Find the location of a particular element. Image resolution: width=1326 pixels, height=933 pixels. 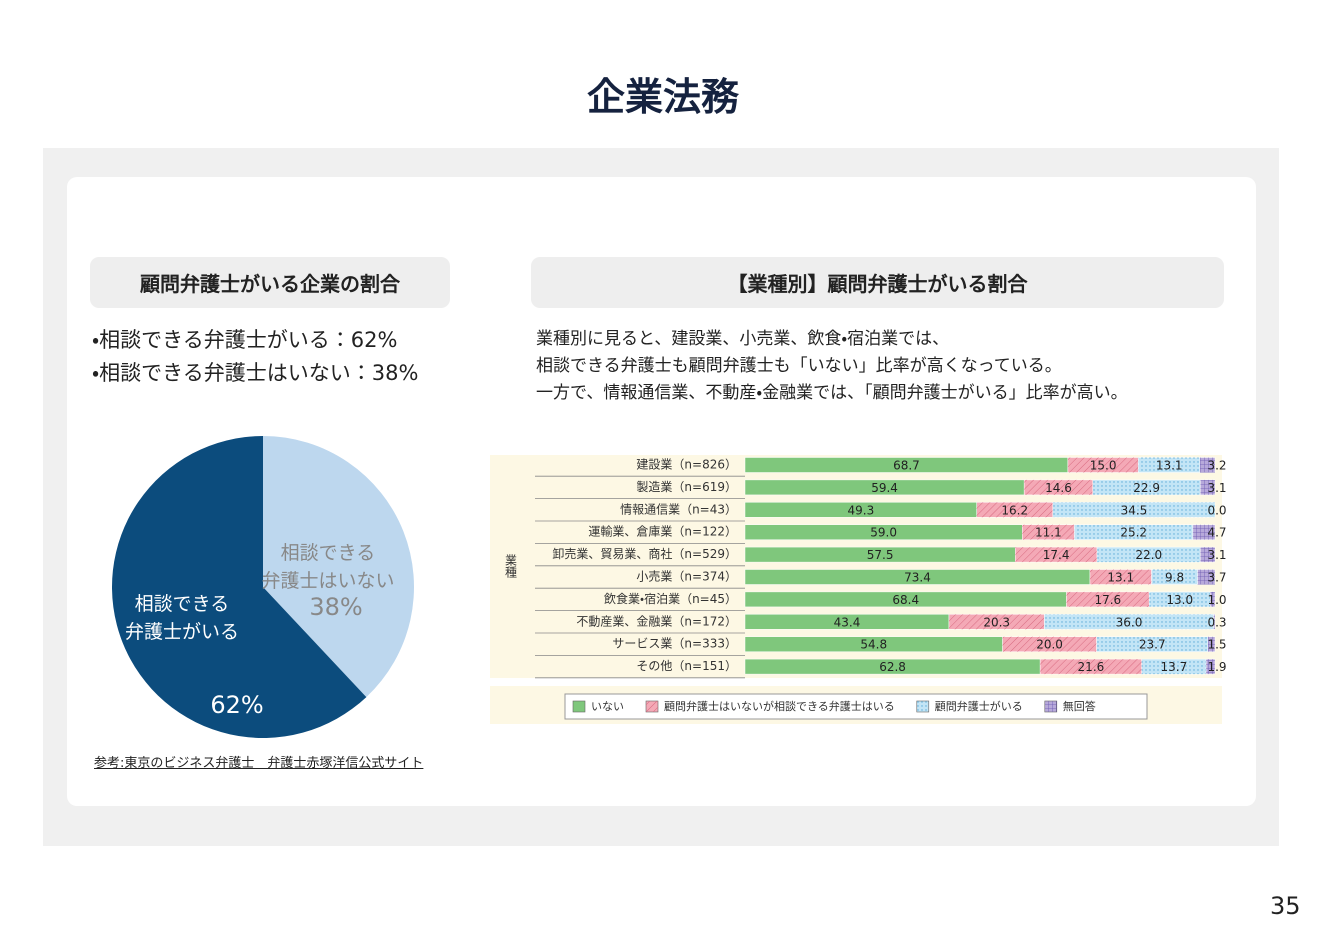

pie-label: 相談できる 弁護士はいない is located at coordinates (328, 567).